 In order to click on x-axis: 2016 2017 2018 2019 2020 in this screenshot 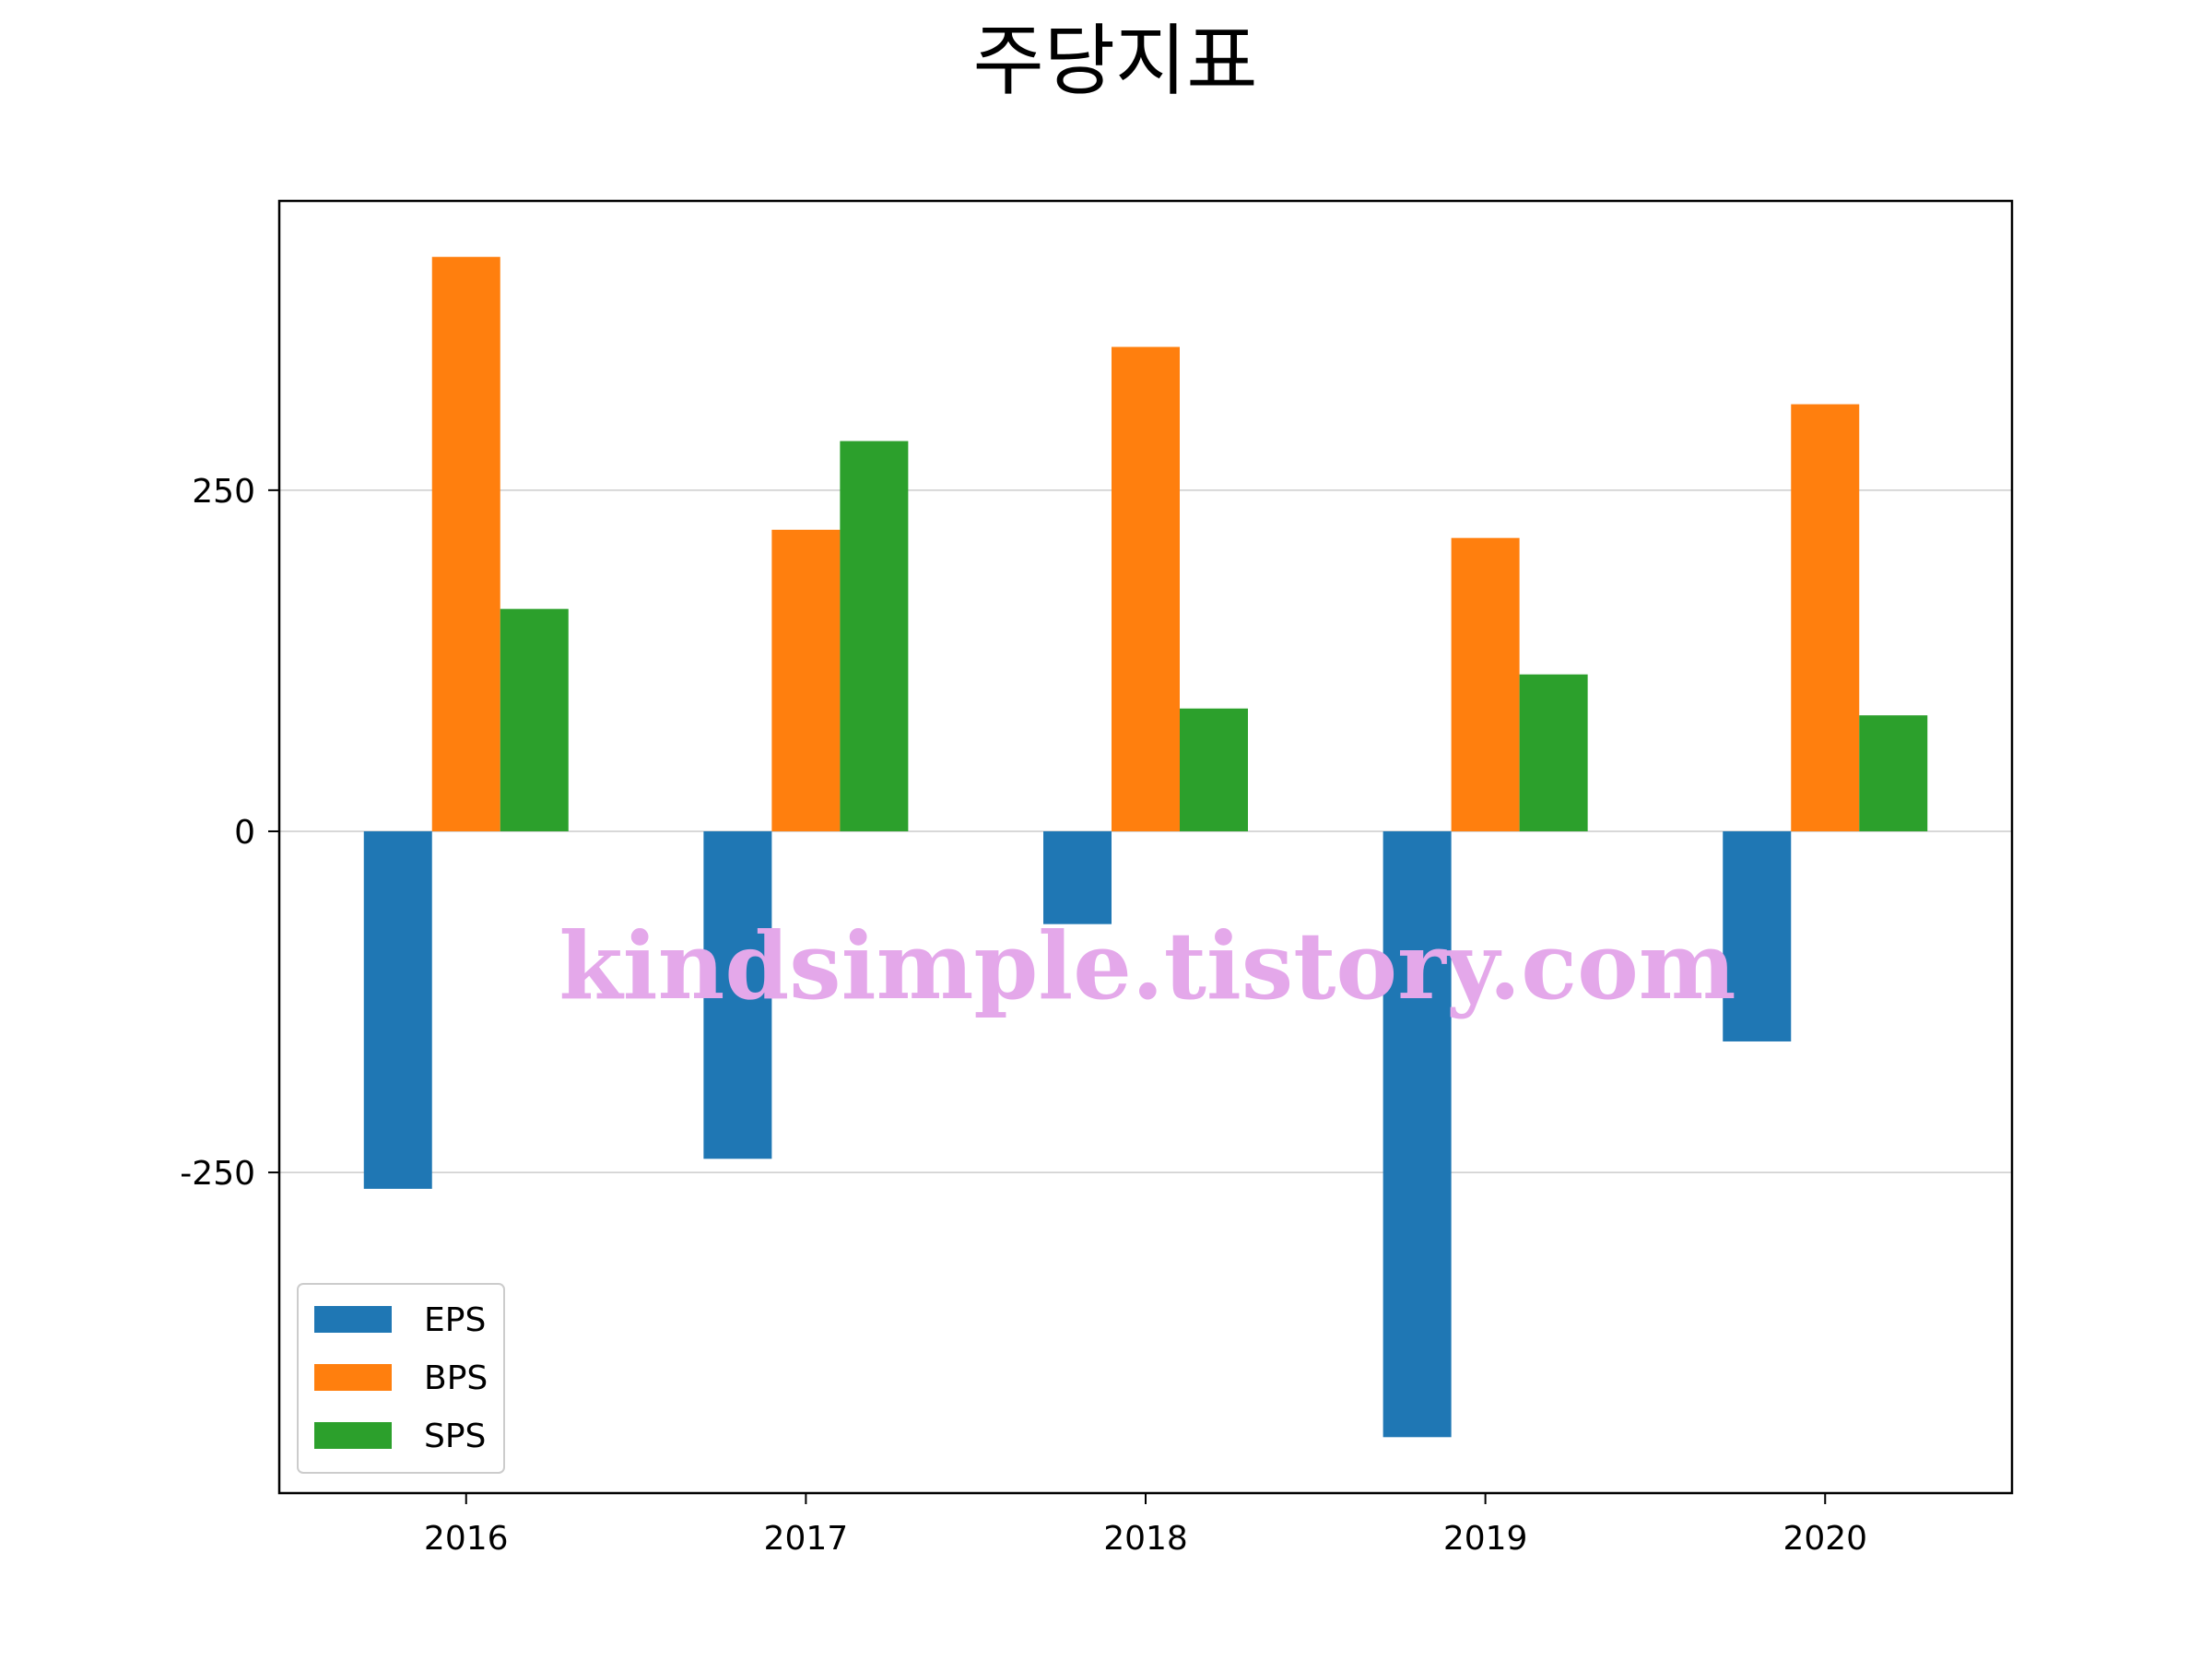, I will do `click(1145, 1525)`.